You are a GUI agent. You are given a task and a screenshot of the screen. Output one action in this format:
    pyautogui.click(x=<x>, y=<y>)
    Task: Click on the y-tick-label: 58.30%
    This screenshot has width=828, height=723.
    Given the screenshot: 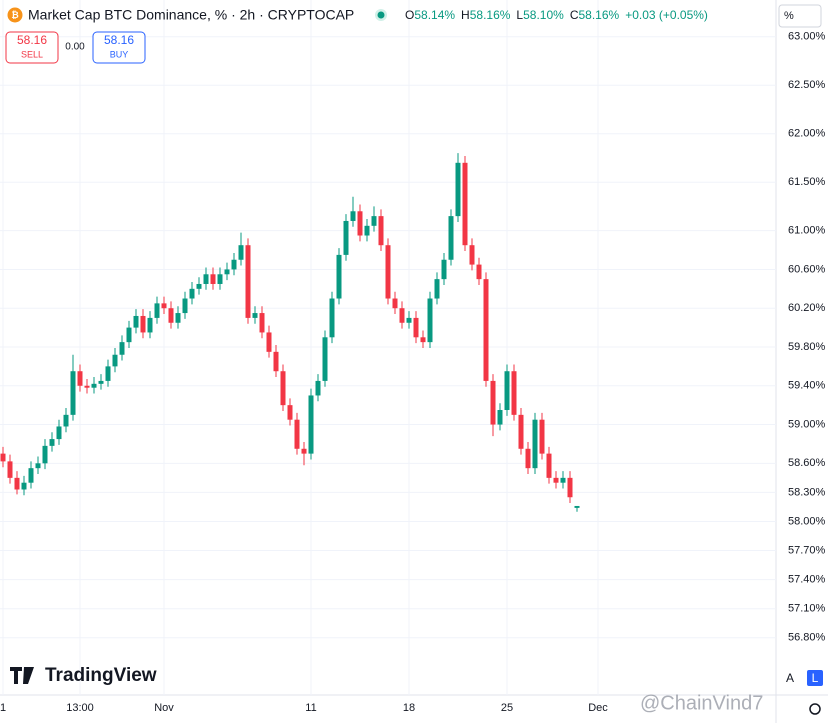 What is the action you would take?
    pyautogui.click(x=807, y=492)
    